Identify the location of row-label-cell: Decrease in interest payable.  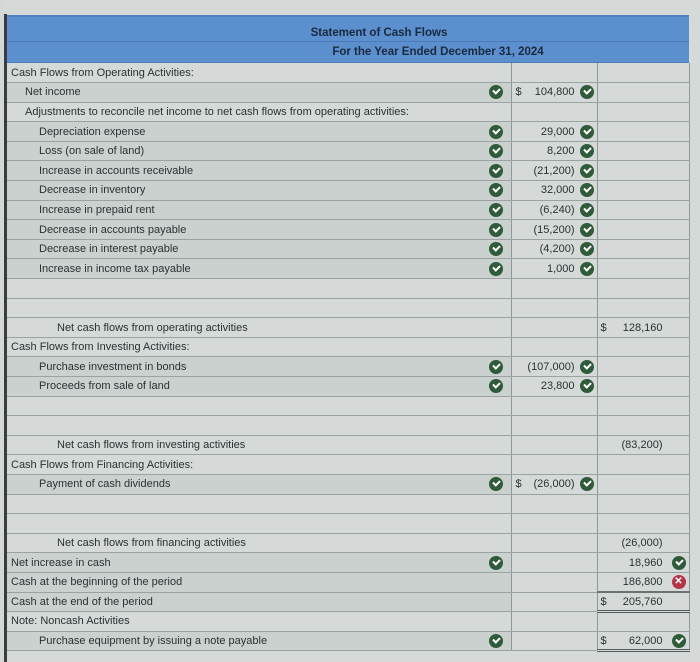
(259, 249).